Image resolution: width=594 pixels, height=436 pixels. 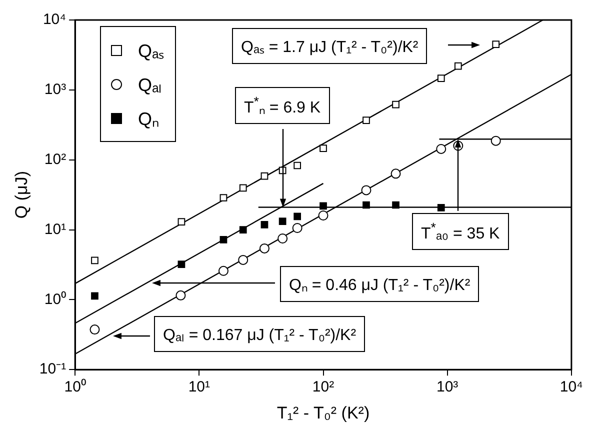 I want to click on x-axis-title: T₁² - T₀² (K²), so click(x=323, y=412).